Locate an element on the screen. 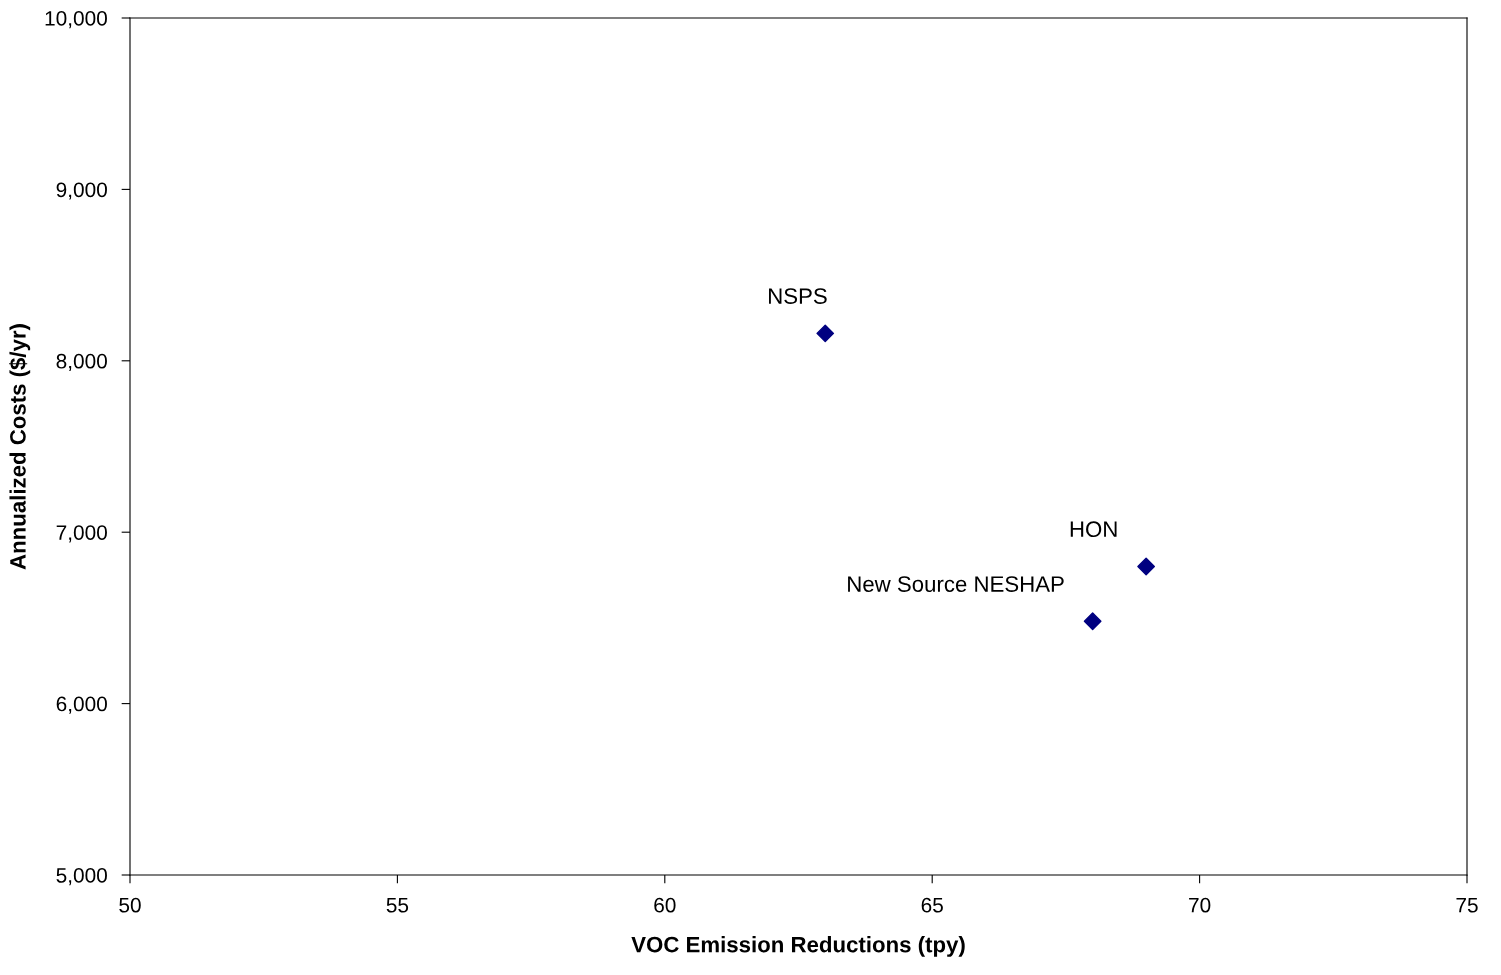  x-tick-label: 65 is located at coordinates (932, 905).